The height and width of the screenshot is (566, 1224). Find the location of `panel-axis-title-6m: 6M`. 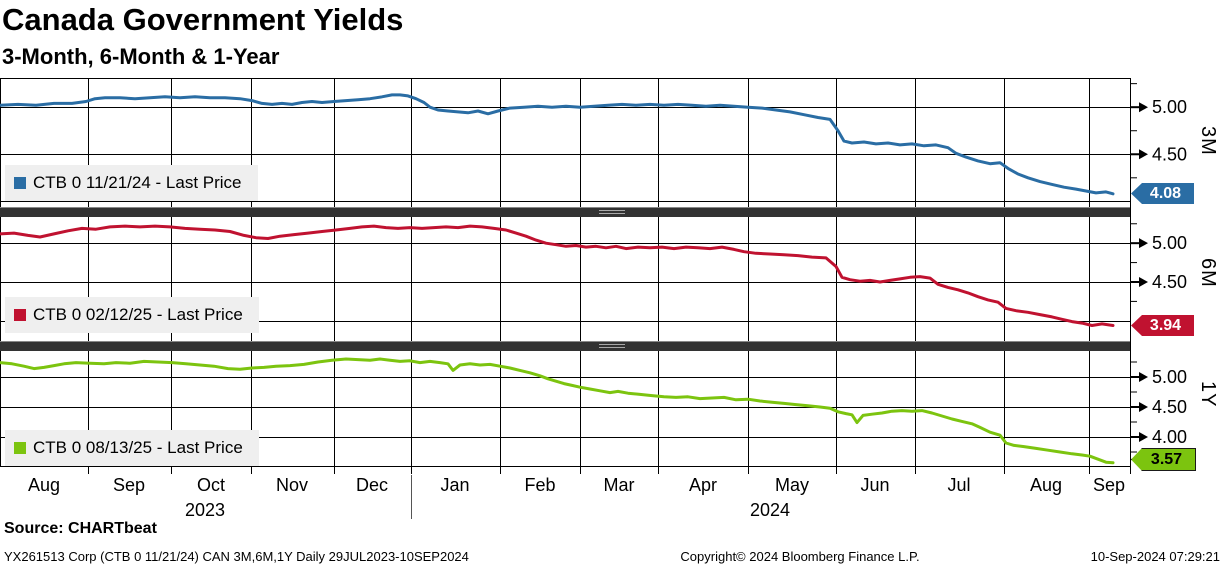

panel-axis-title-6m: 6M is located at coordinates (1208, 273).